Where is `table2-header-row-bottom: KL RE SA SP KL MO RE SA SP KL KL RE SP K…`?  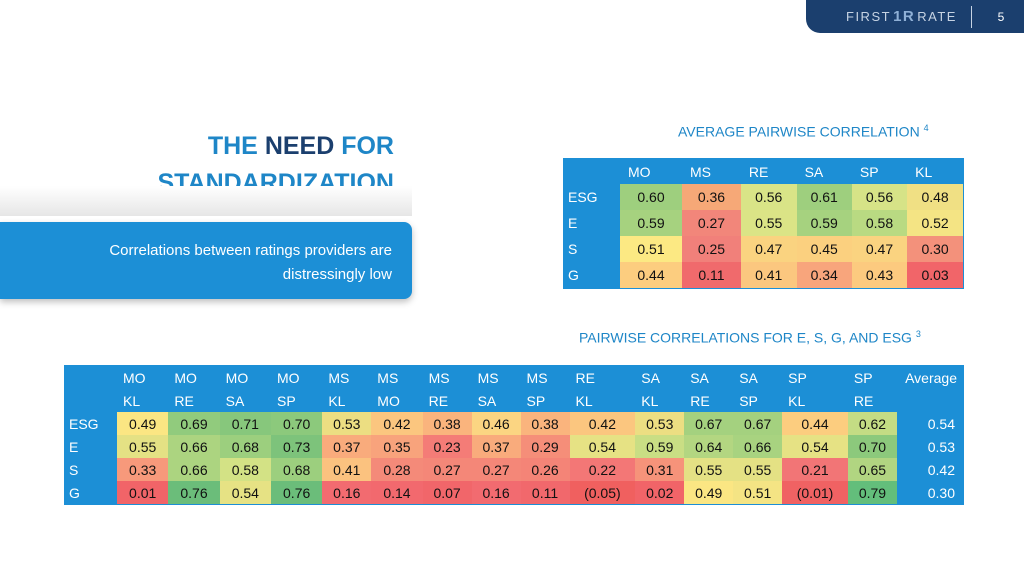
table2-header-row-bottom: KL RE SA SP KL MO RE SA SP KL KL RE SP K… is located at coordinates (514, 400).